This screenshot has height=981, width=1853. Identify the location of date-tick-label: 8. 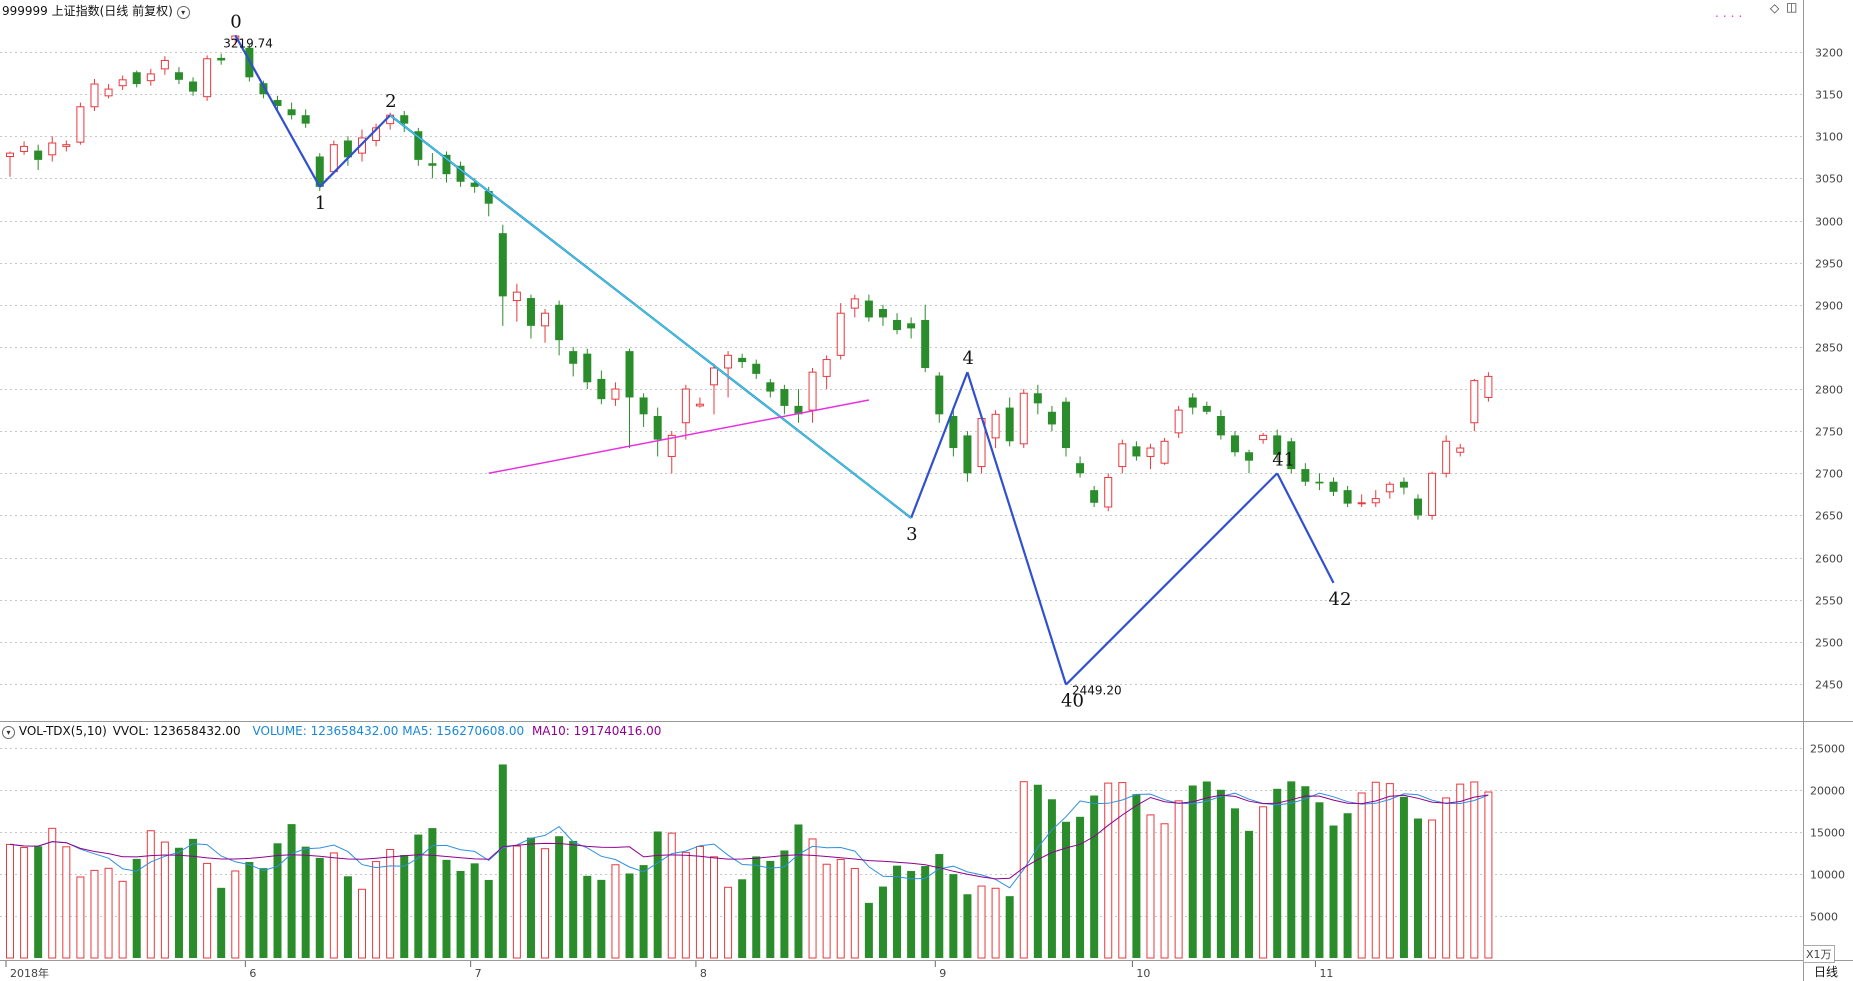
(703, 973).